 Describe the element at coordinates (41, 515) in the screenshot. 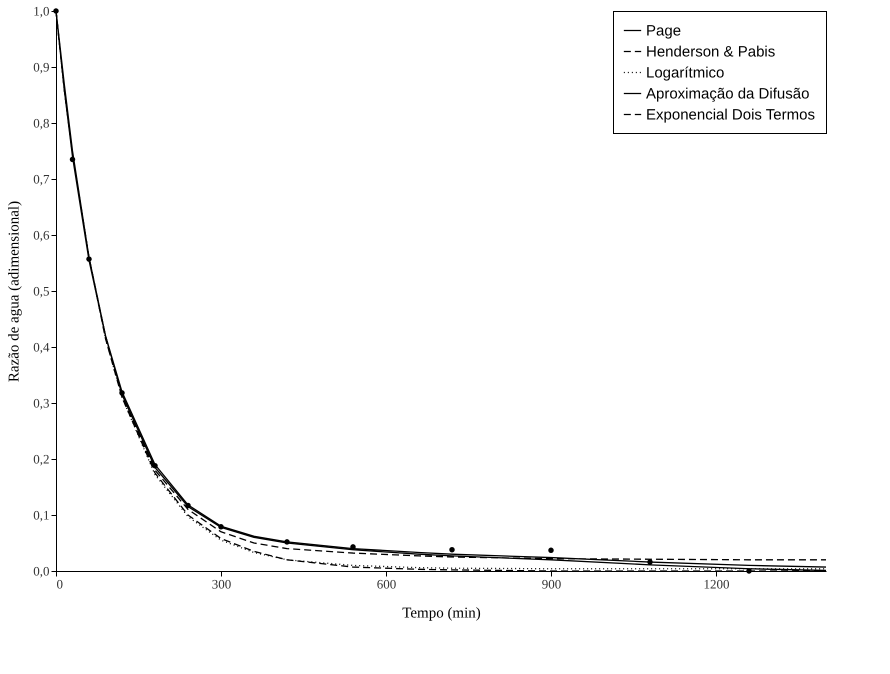

I see `y-tick-label: 0,1` at that location.